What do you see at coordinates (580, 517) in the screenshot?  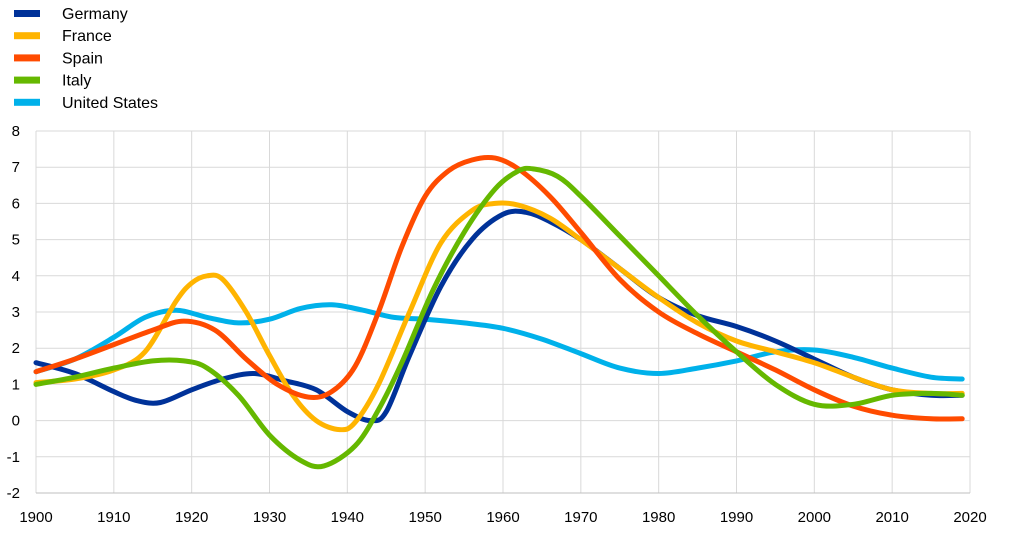 I see `x-tick-label: 1970` at bounding box center [580, 517].